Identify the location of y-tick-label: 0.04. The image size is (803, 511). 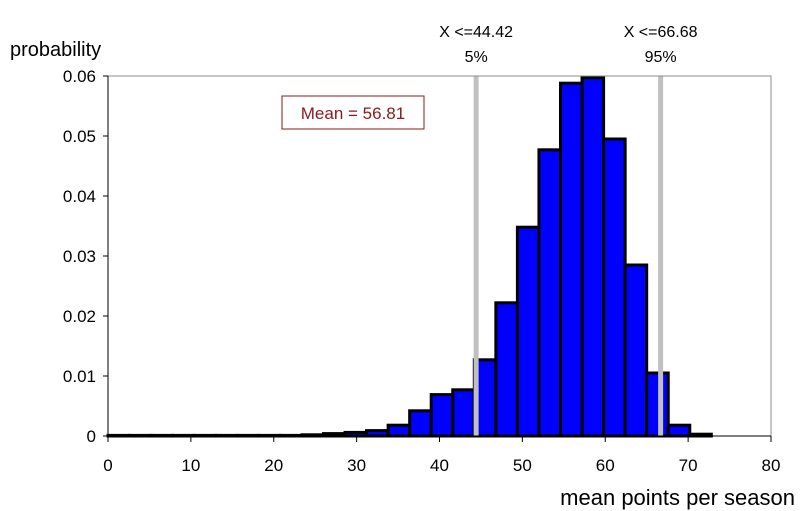
(79, 196).